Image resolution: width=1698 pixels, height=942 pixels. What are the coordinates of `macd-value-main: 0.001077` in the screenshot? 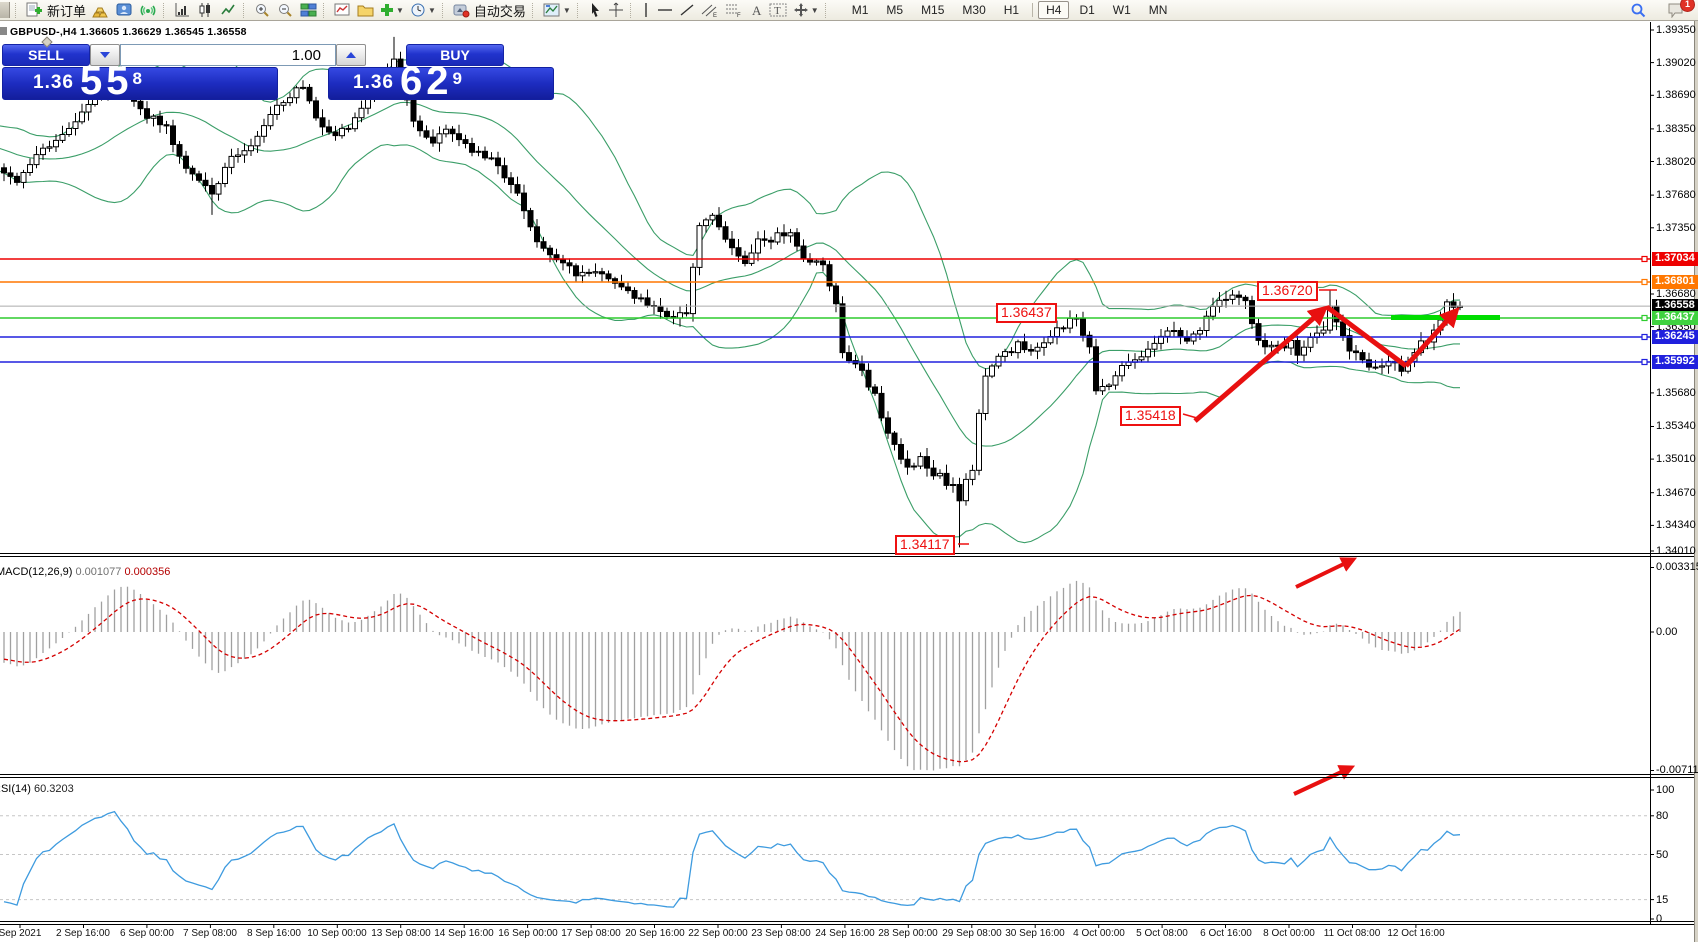 It's located at (98, 572).